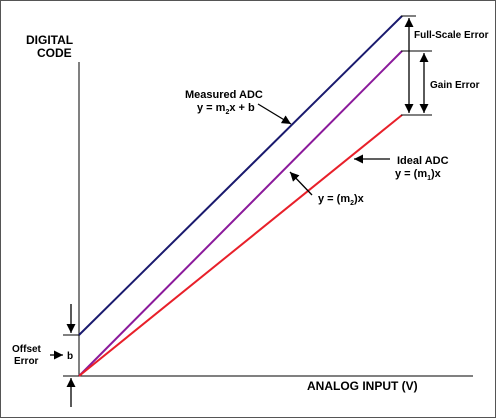  Describe the element at coordinates (362, 386) in the screenshot. I see `x-axis-label: ANALOG INPUT (V)` at that location.